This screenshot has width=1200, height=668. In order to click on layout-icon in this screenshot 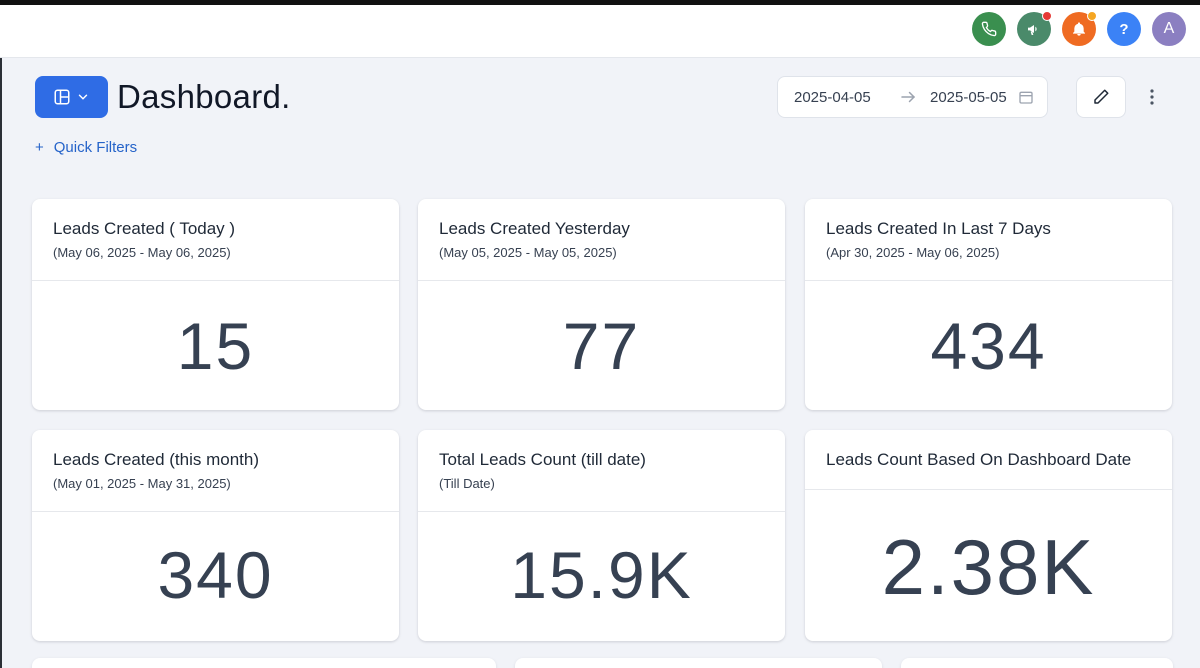, I will do `click(62, 97)`.